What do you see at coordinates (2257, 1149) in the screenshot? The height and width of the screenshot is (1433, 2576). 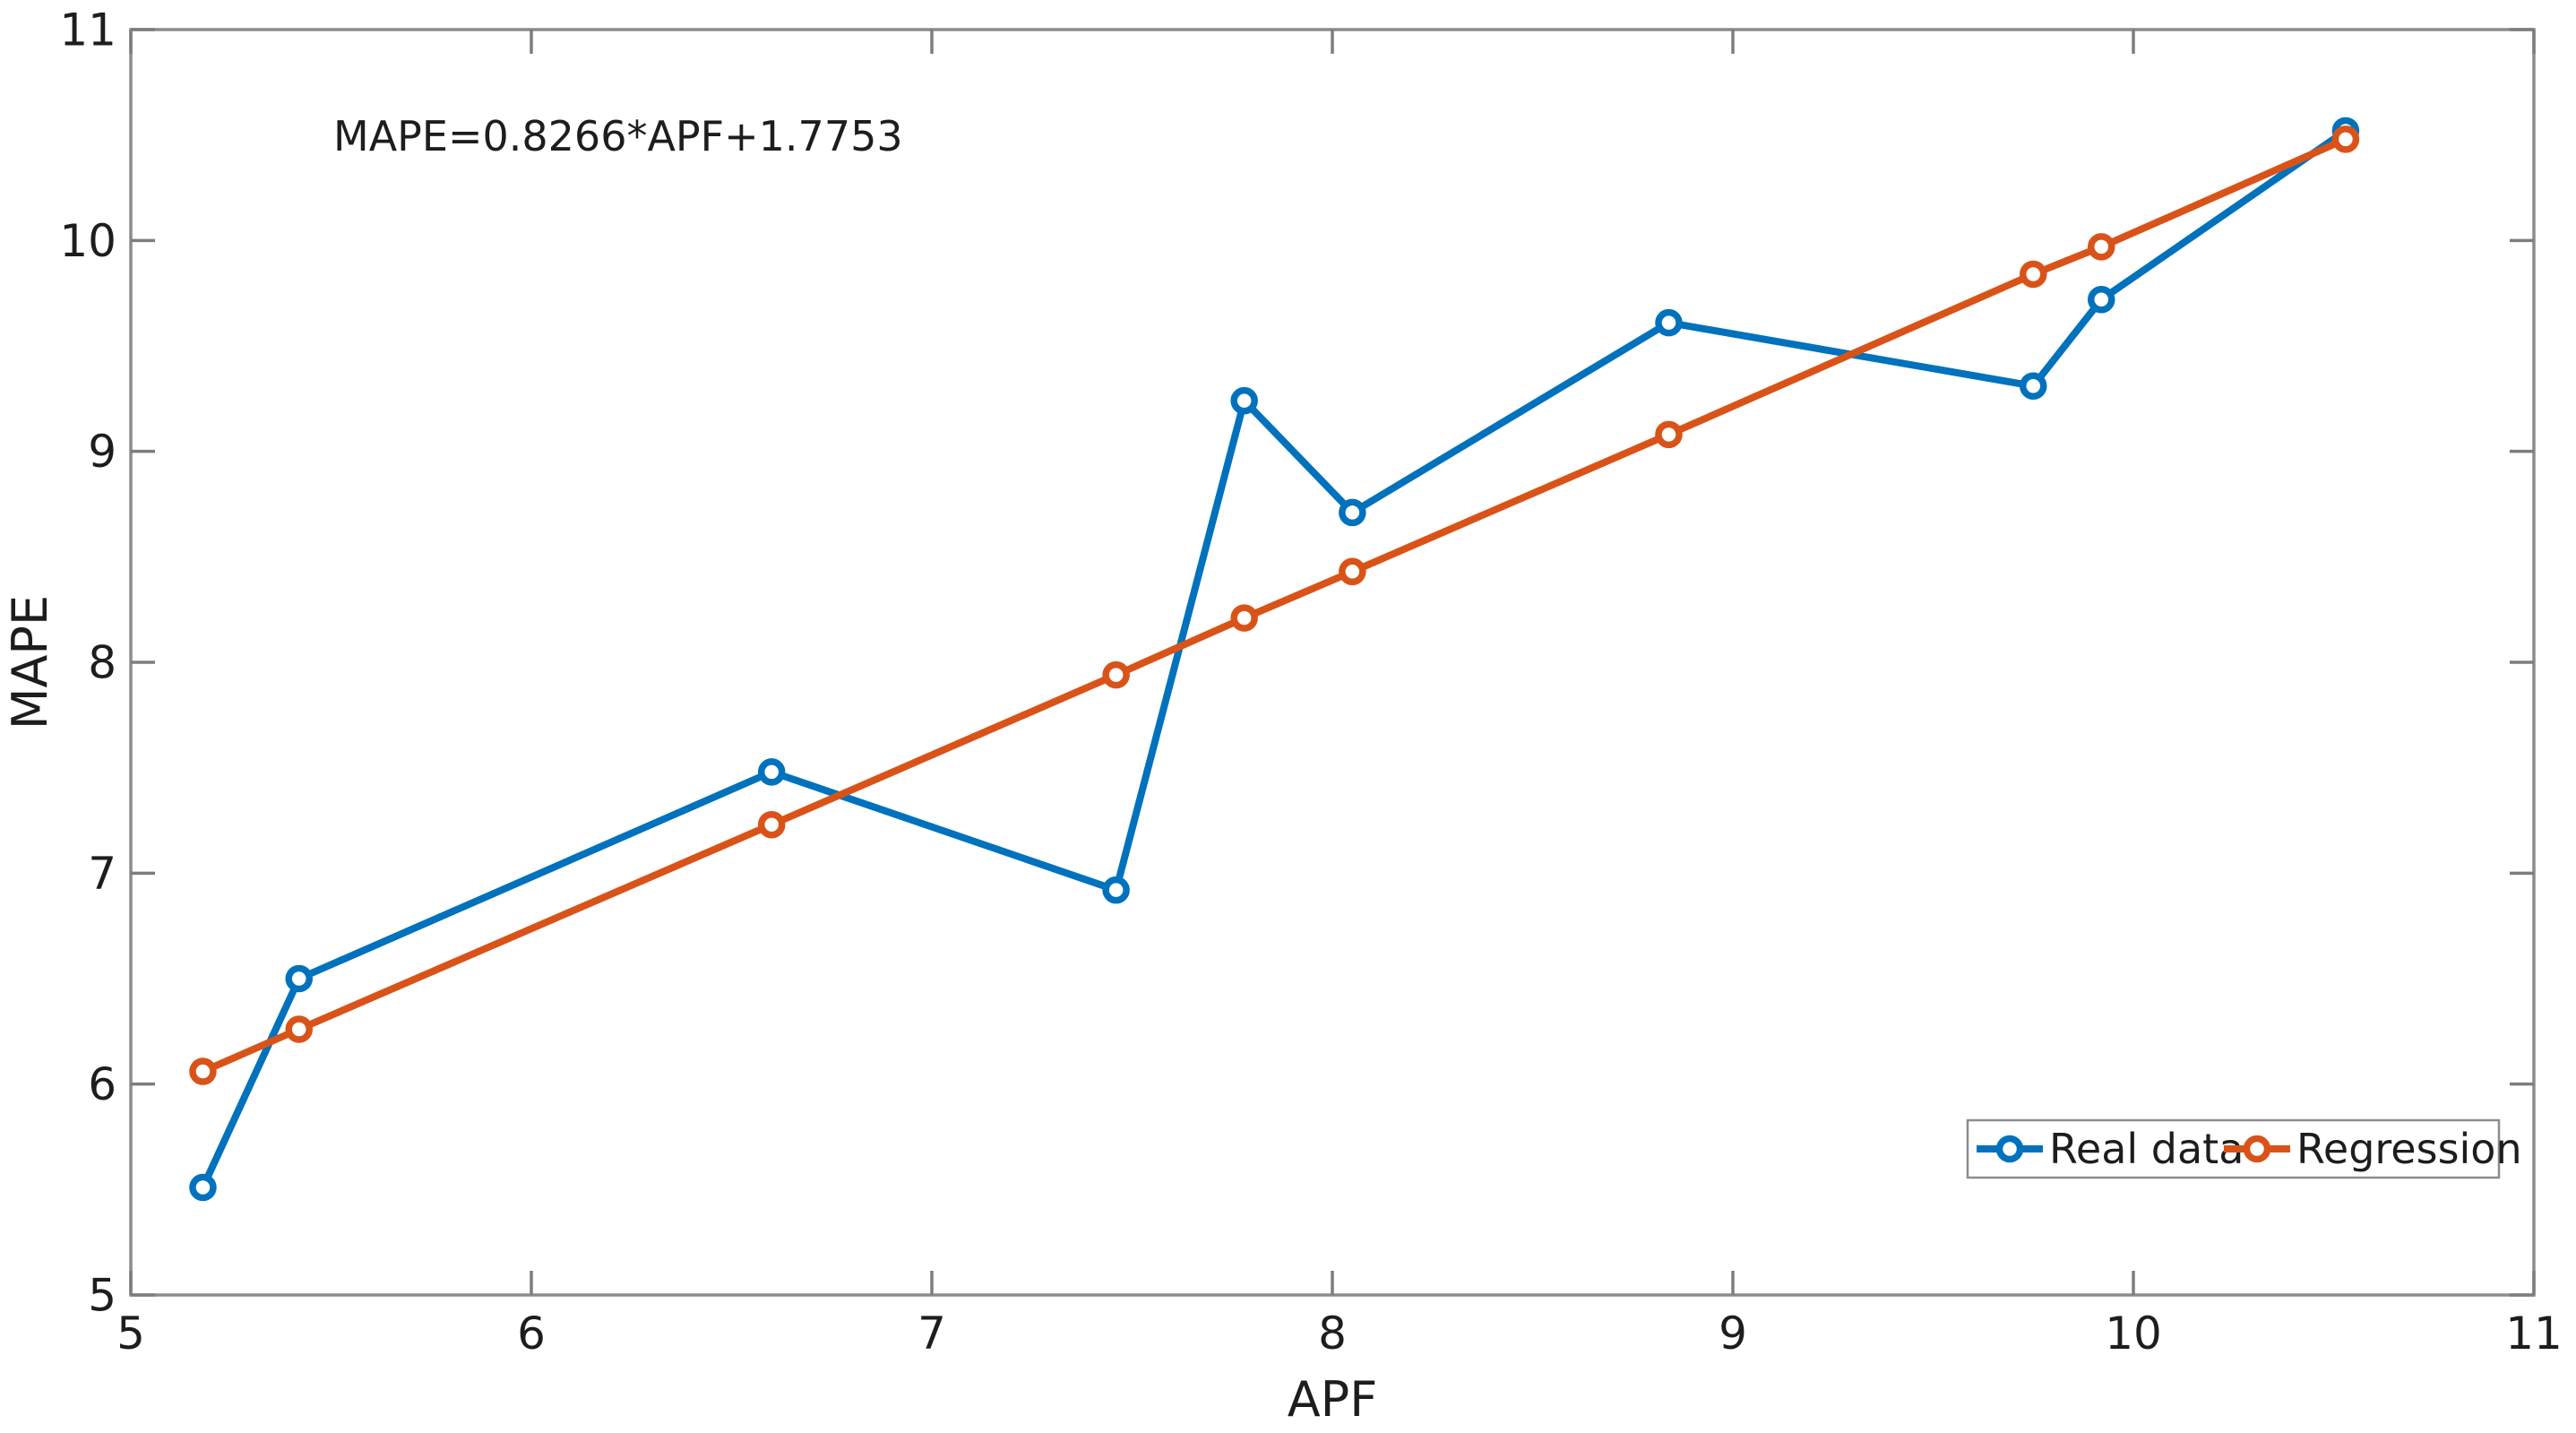 I see `legend-regression-marker-icon` at bounding box center [2257, 1149].